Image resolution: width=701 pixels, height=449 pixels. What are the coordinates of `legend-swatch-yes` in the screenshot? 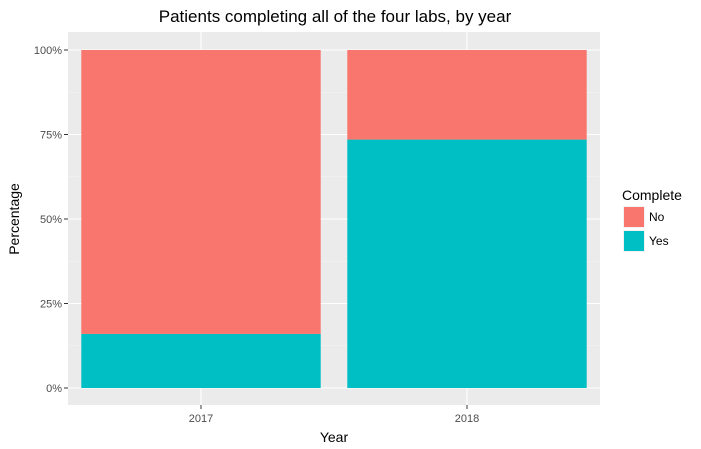 It's located at (634, 241).